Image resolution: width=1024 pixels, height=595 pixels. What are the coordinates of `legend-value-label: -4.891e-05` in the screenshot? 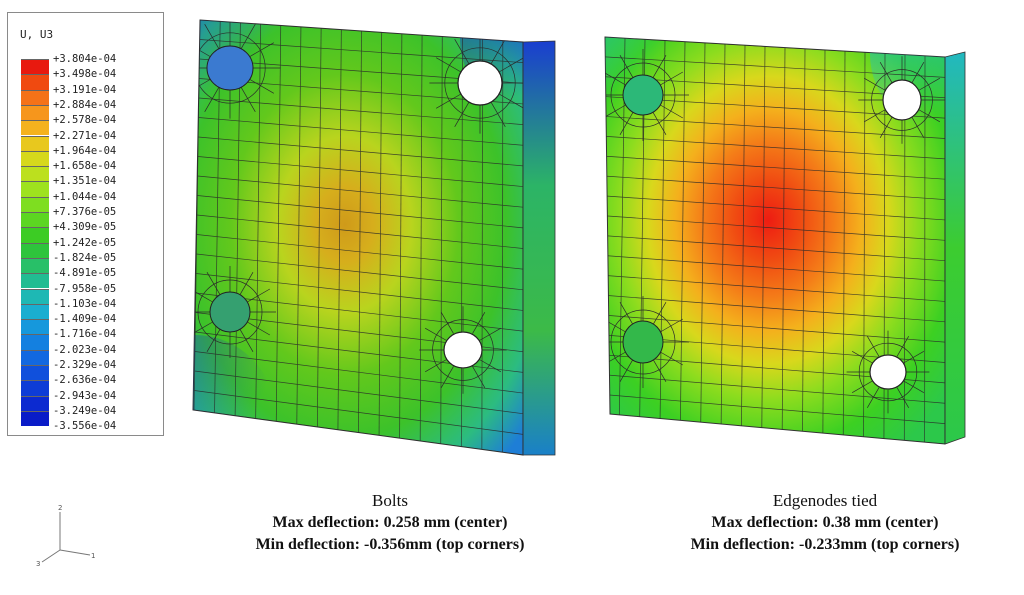 It's located at (85, 273).